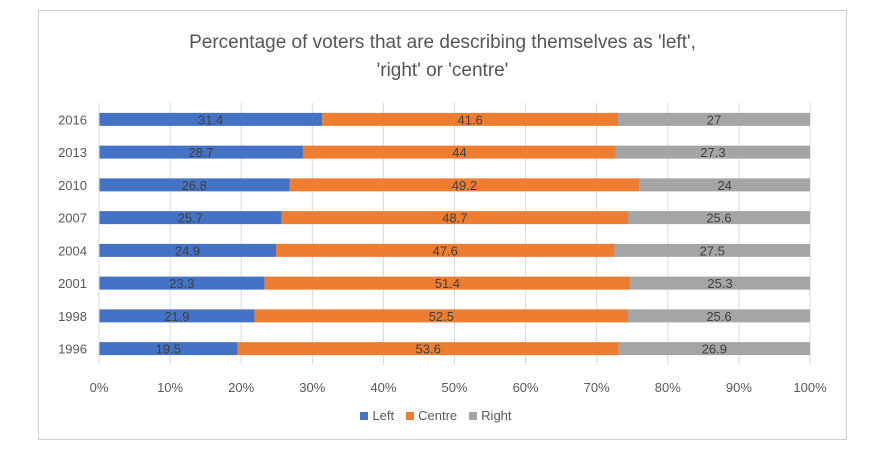 Image resolution: width=872 pixels, height=462 pixels. I want to click on bar-data-label: 53.6, so click(428, 349).